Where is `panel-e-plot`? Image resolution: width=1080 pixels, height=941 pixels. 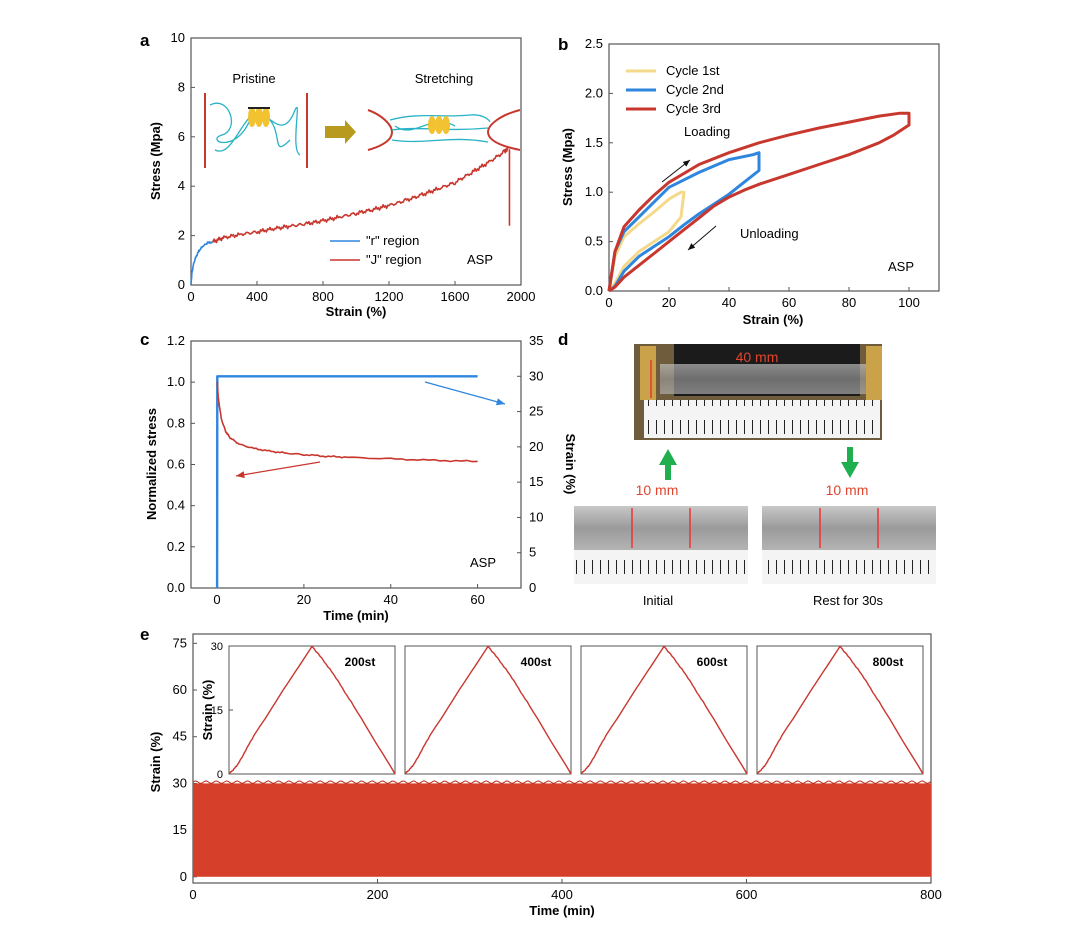
panel-e-plot is located at coordinates (562, 828).